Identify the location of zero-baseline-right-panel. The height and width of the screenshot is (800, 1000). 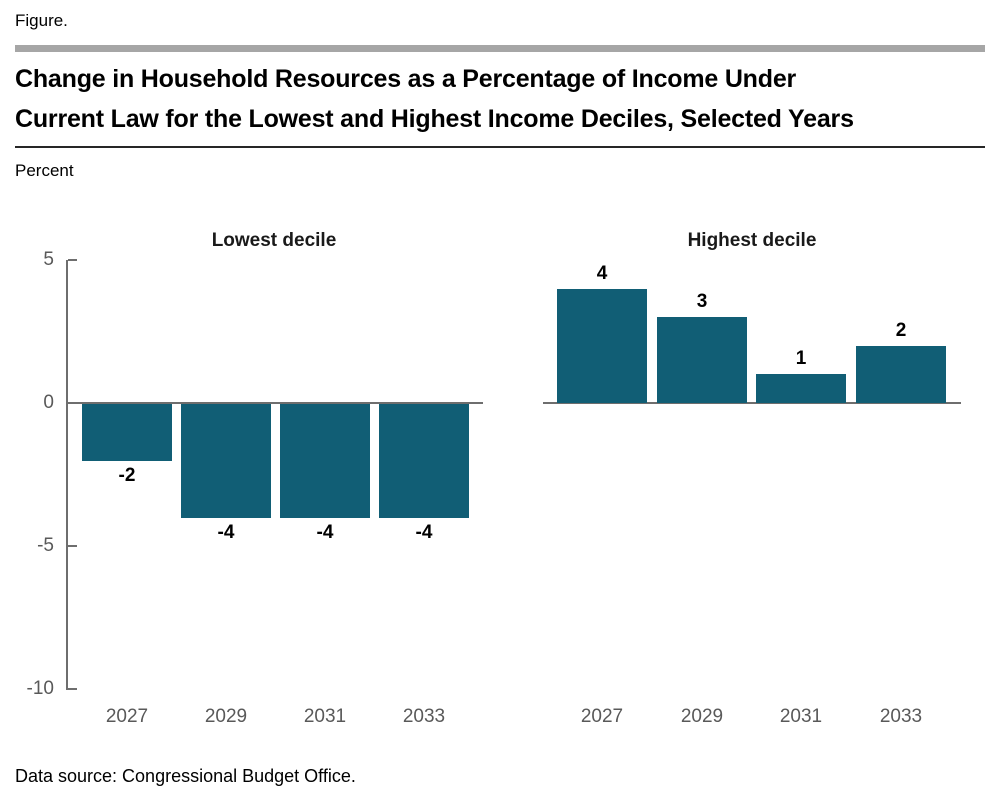
(752, 403).